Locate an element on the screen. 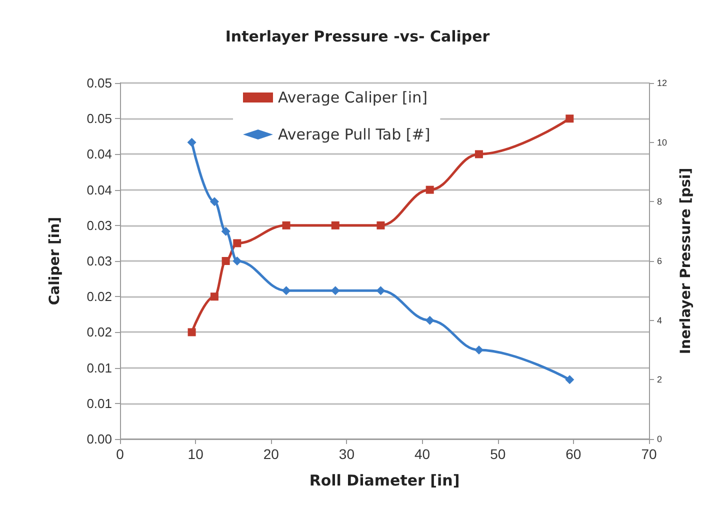 This screenshot has width=715, height=527. x-tick-label: 50 is located at coordinates (498, 454).